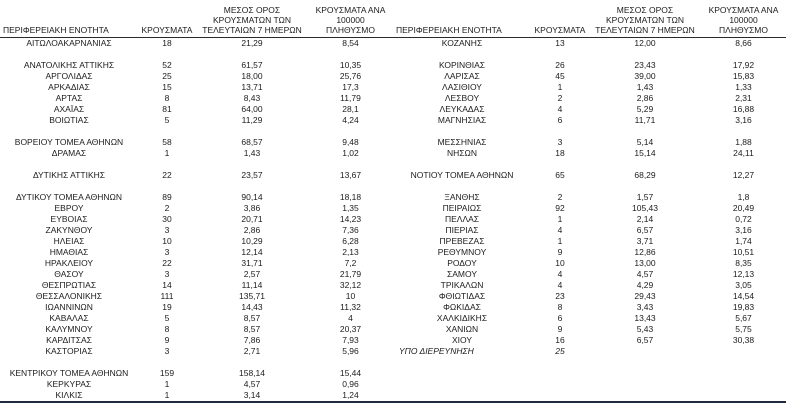 This screenshot has height=410, width=786. Describe the element at coordinates (167, 87) in the screenshot. I see `cases-cell: 15` at that location.